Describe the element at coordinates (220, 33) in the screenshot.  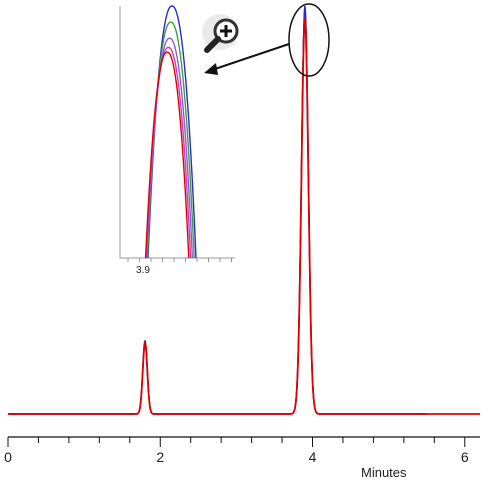
I see `magnifier-plus-icon` at that location.